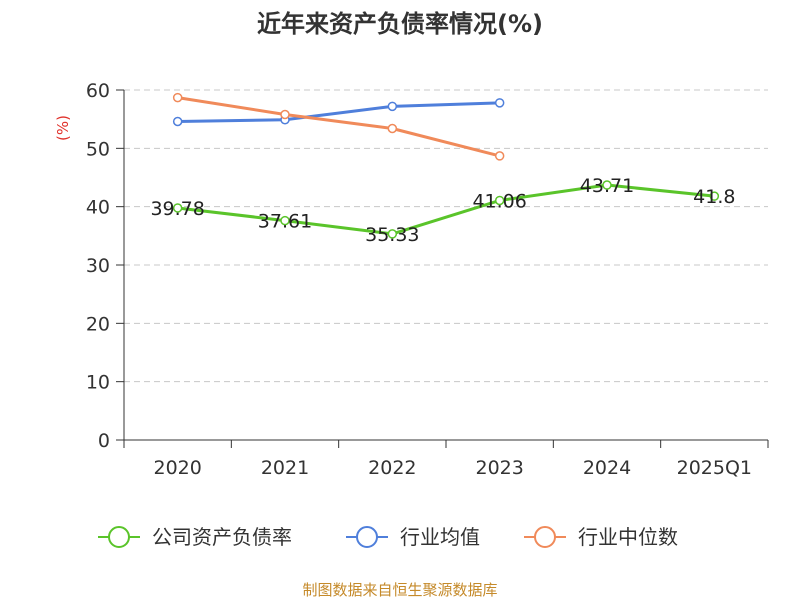 The image size is (800, 600). Describe the element at coordinates (392, 468) in the screenshot. I see `x-tick-label: 2022` at that location.